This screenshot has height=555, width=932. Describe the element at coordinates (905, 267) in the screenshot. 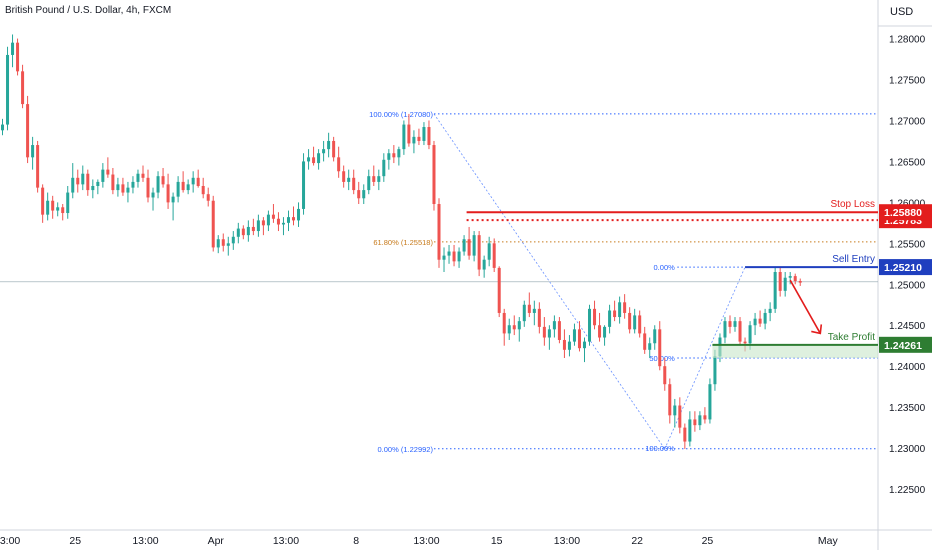

I see `sell-entry-badge` at that location.